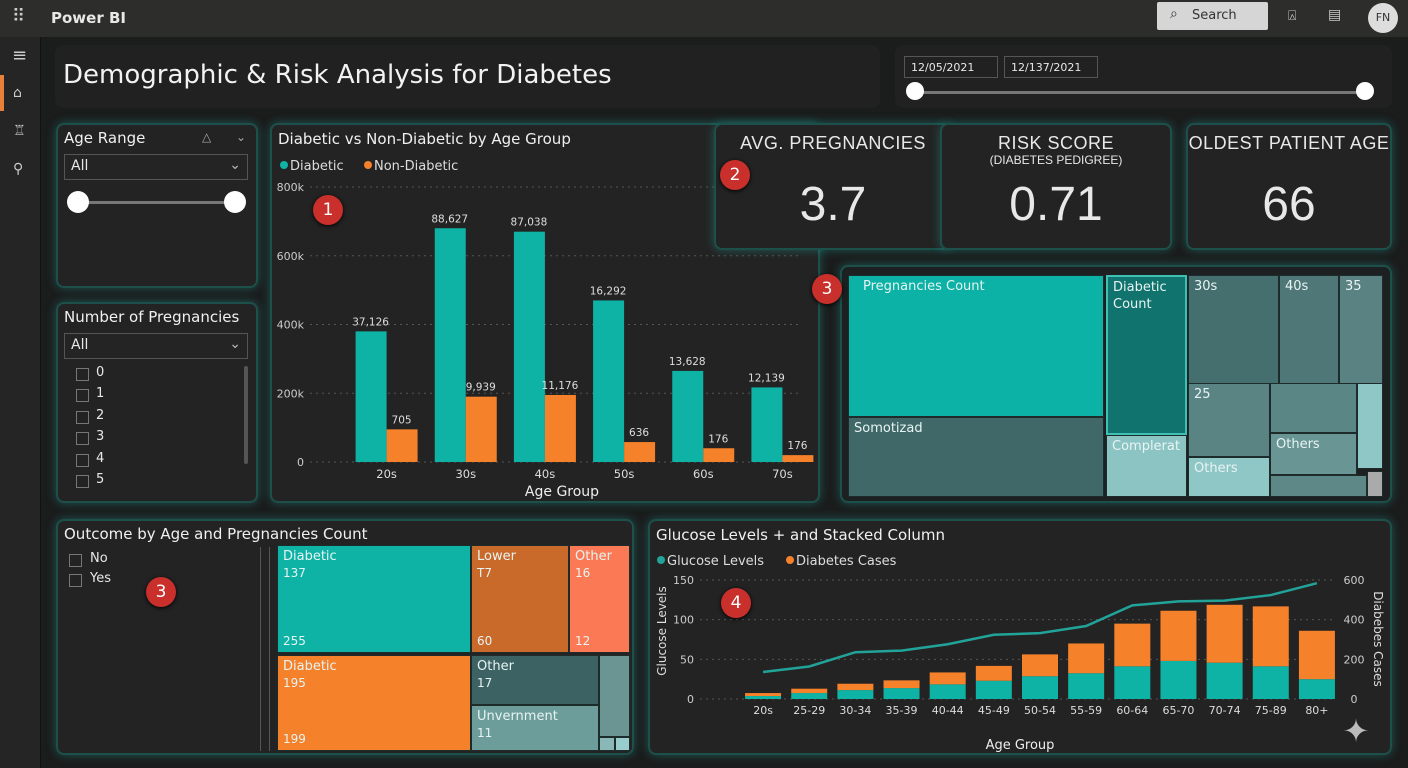  I want to click on kpi-label: AVG. PREGNANCIES, so click(833, 143).